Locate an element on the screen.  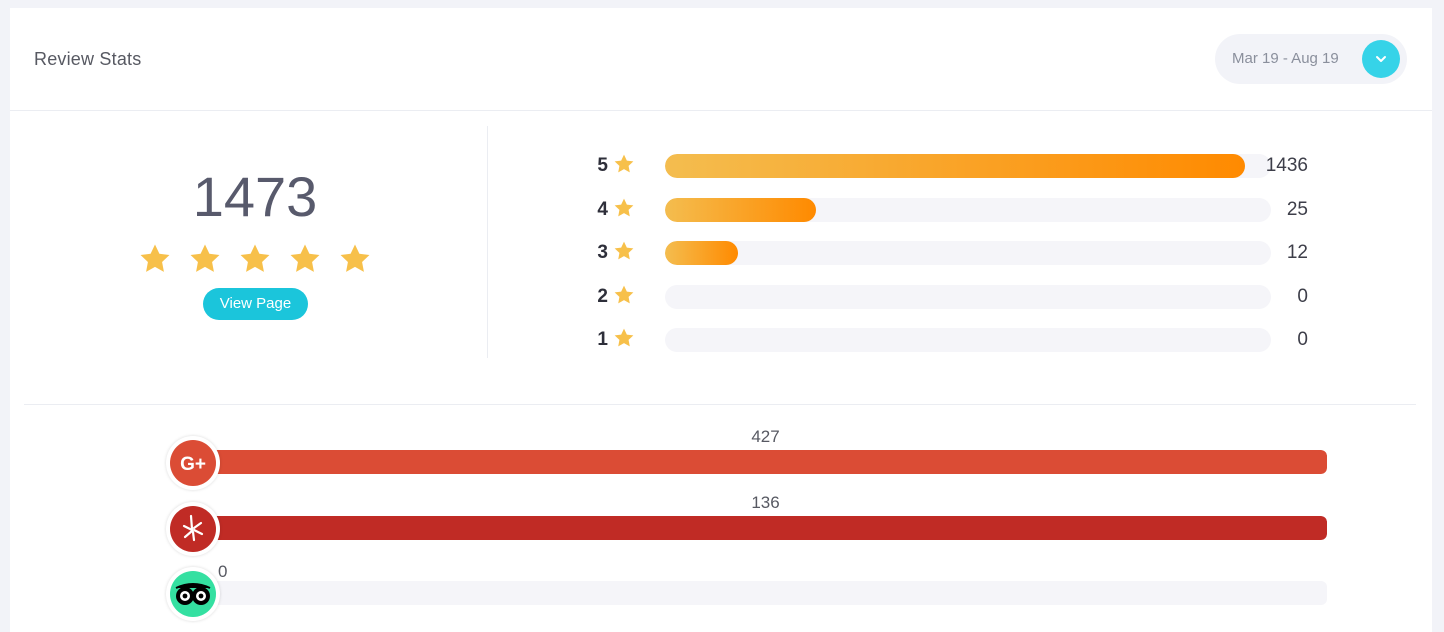
source-value: 0 is located at coordinates (223, 571).